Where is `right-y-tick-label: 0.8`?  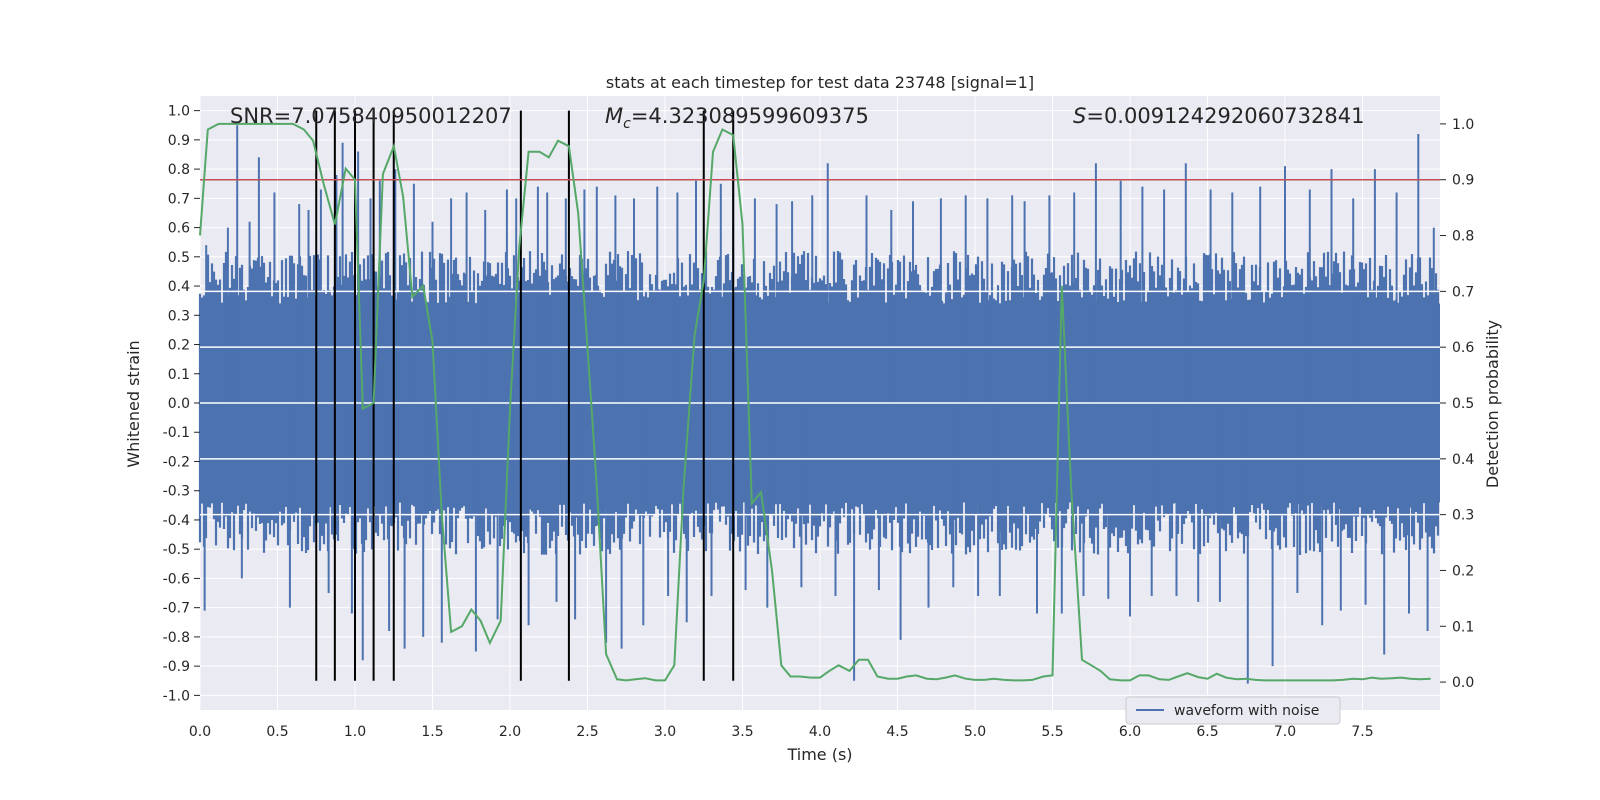
right-y-tick-label: 0.8 is located at coordinates (1463, 237).